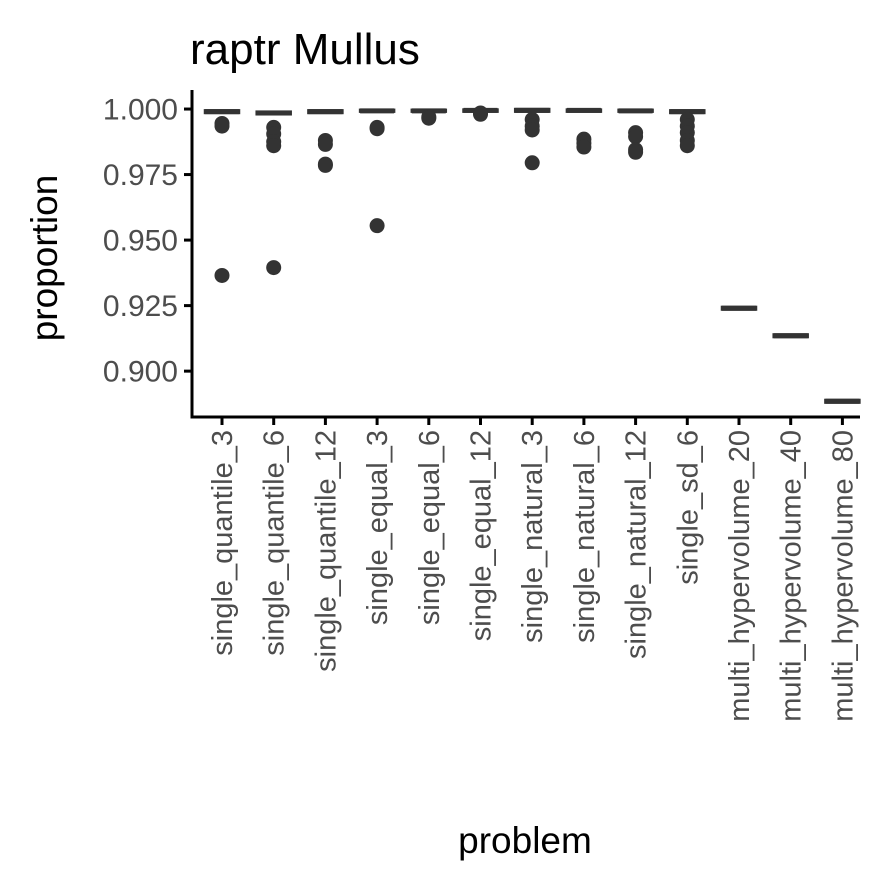 This screenshot has height=885, width=885. I want to click on x-tick-label: single_equal_12, so click(482, 535).